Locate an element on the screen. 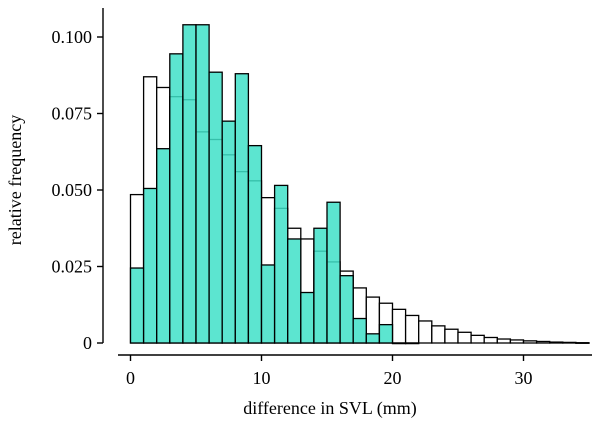  x-tick-label: 10 is located at coordinates (262, 378).